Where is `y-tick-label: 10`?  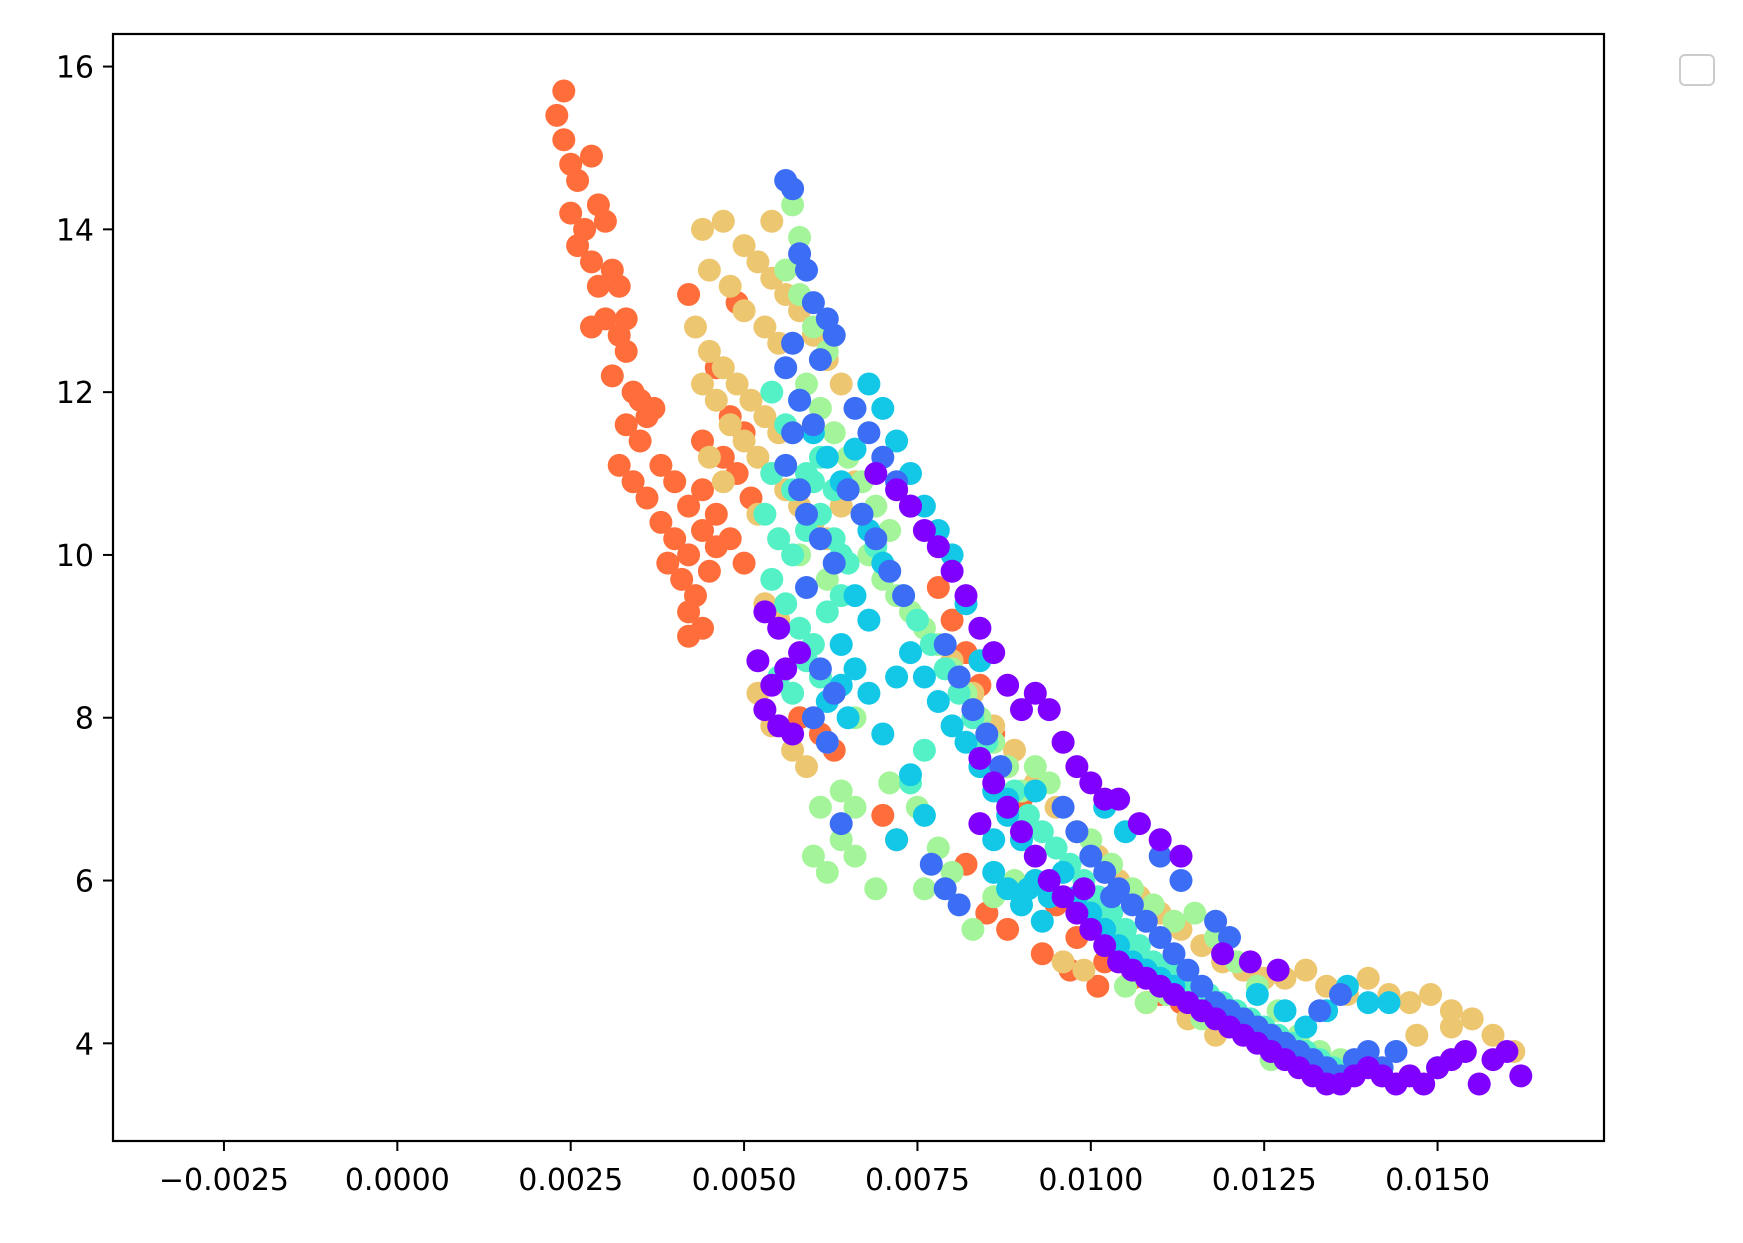 y-tick-label: 10 is located at coordinates (75, 556).